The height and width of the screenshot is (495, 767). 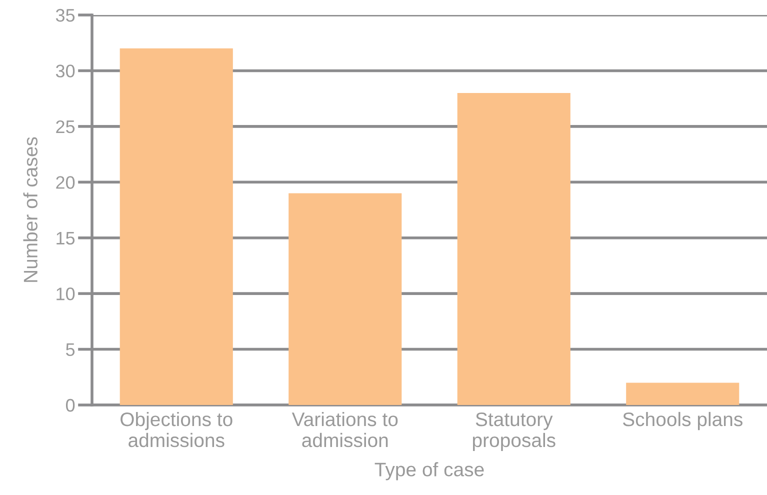 What do you see at coordinates (65, 15) in the screenshot?
I see `y-tick-label: 35` at bounding box center [65, 15].